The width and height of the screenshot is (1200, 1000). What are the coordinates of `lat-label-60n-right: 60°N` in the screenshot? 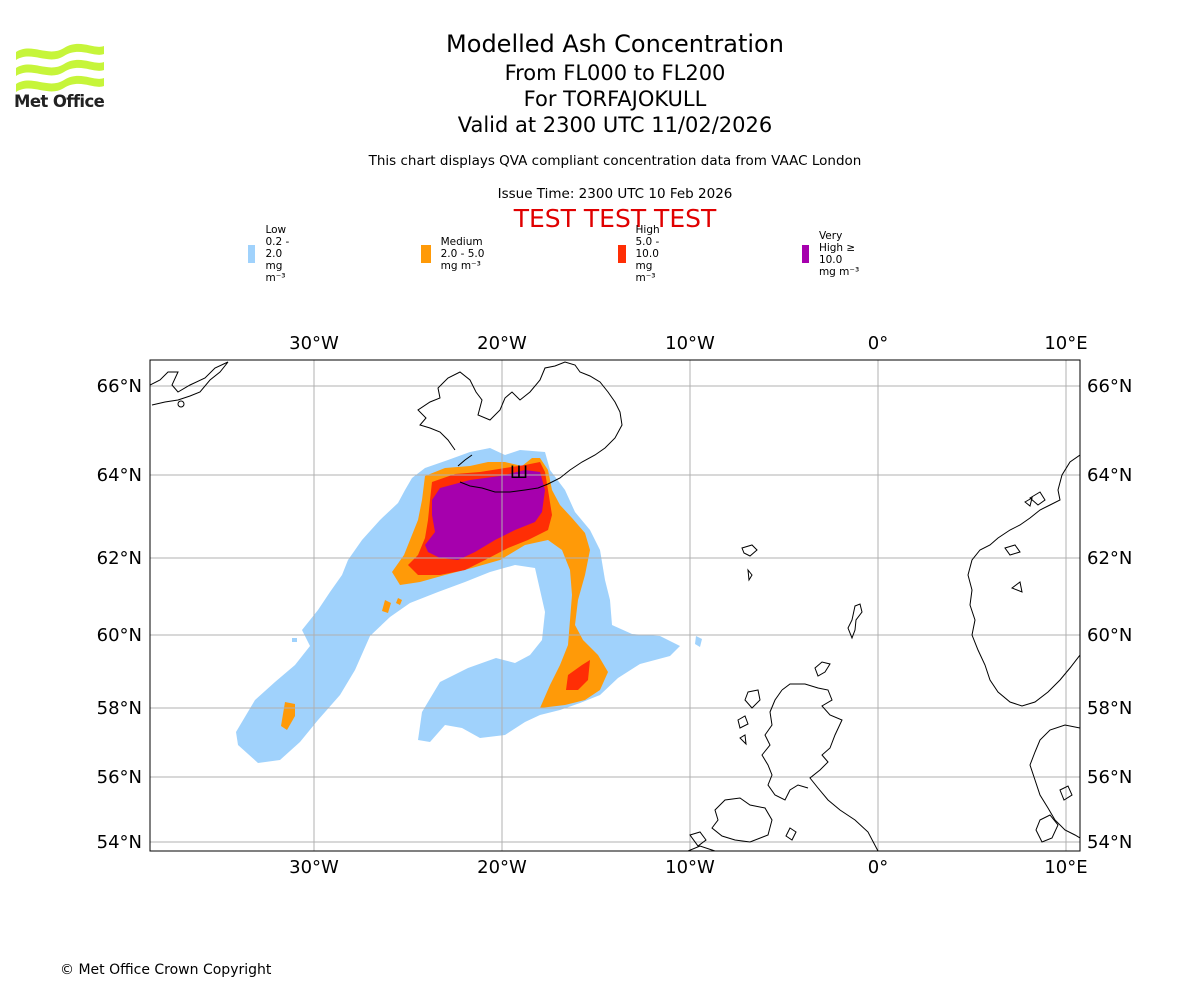 It's located at (1109, 635).